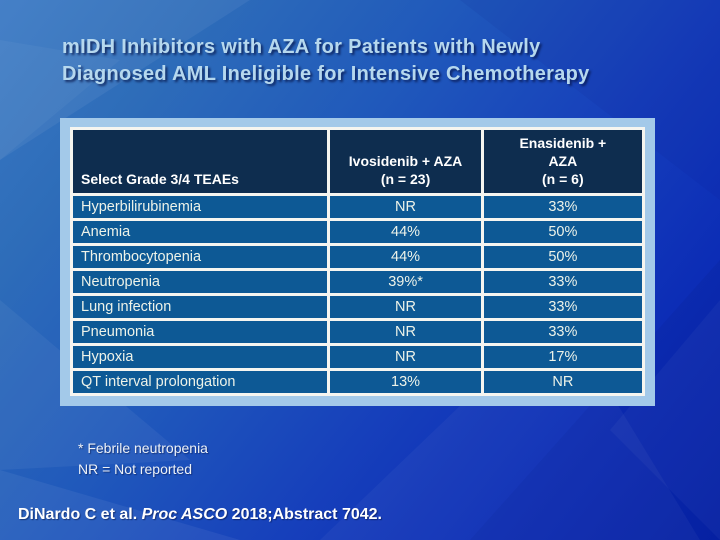  I want to click on citation-source: Proc ASCO, so click(184, 514).